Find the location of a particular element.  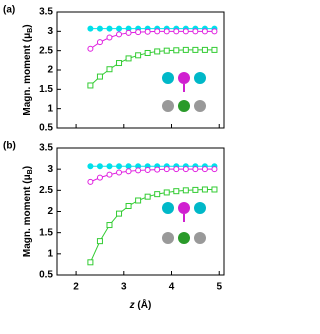

x-tick-label: 2 is located at coordinates (76, 287).